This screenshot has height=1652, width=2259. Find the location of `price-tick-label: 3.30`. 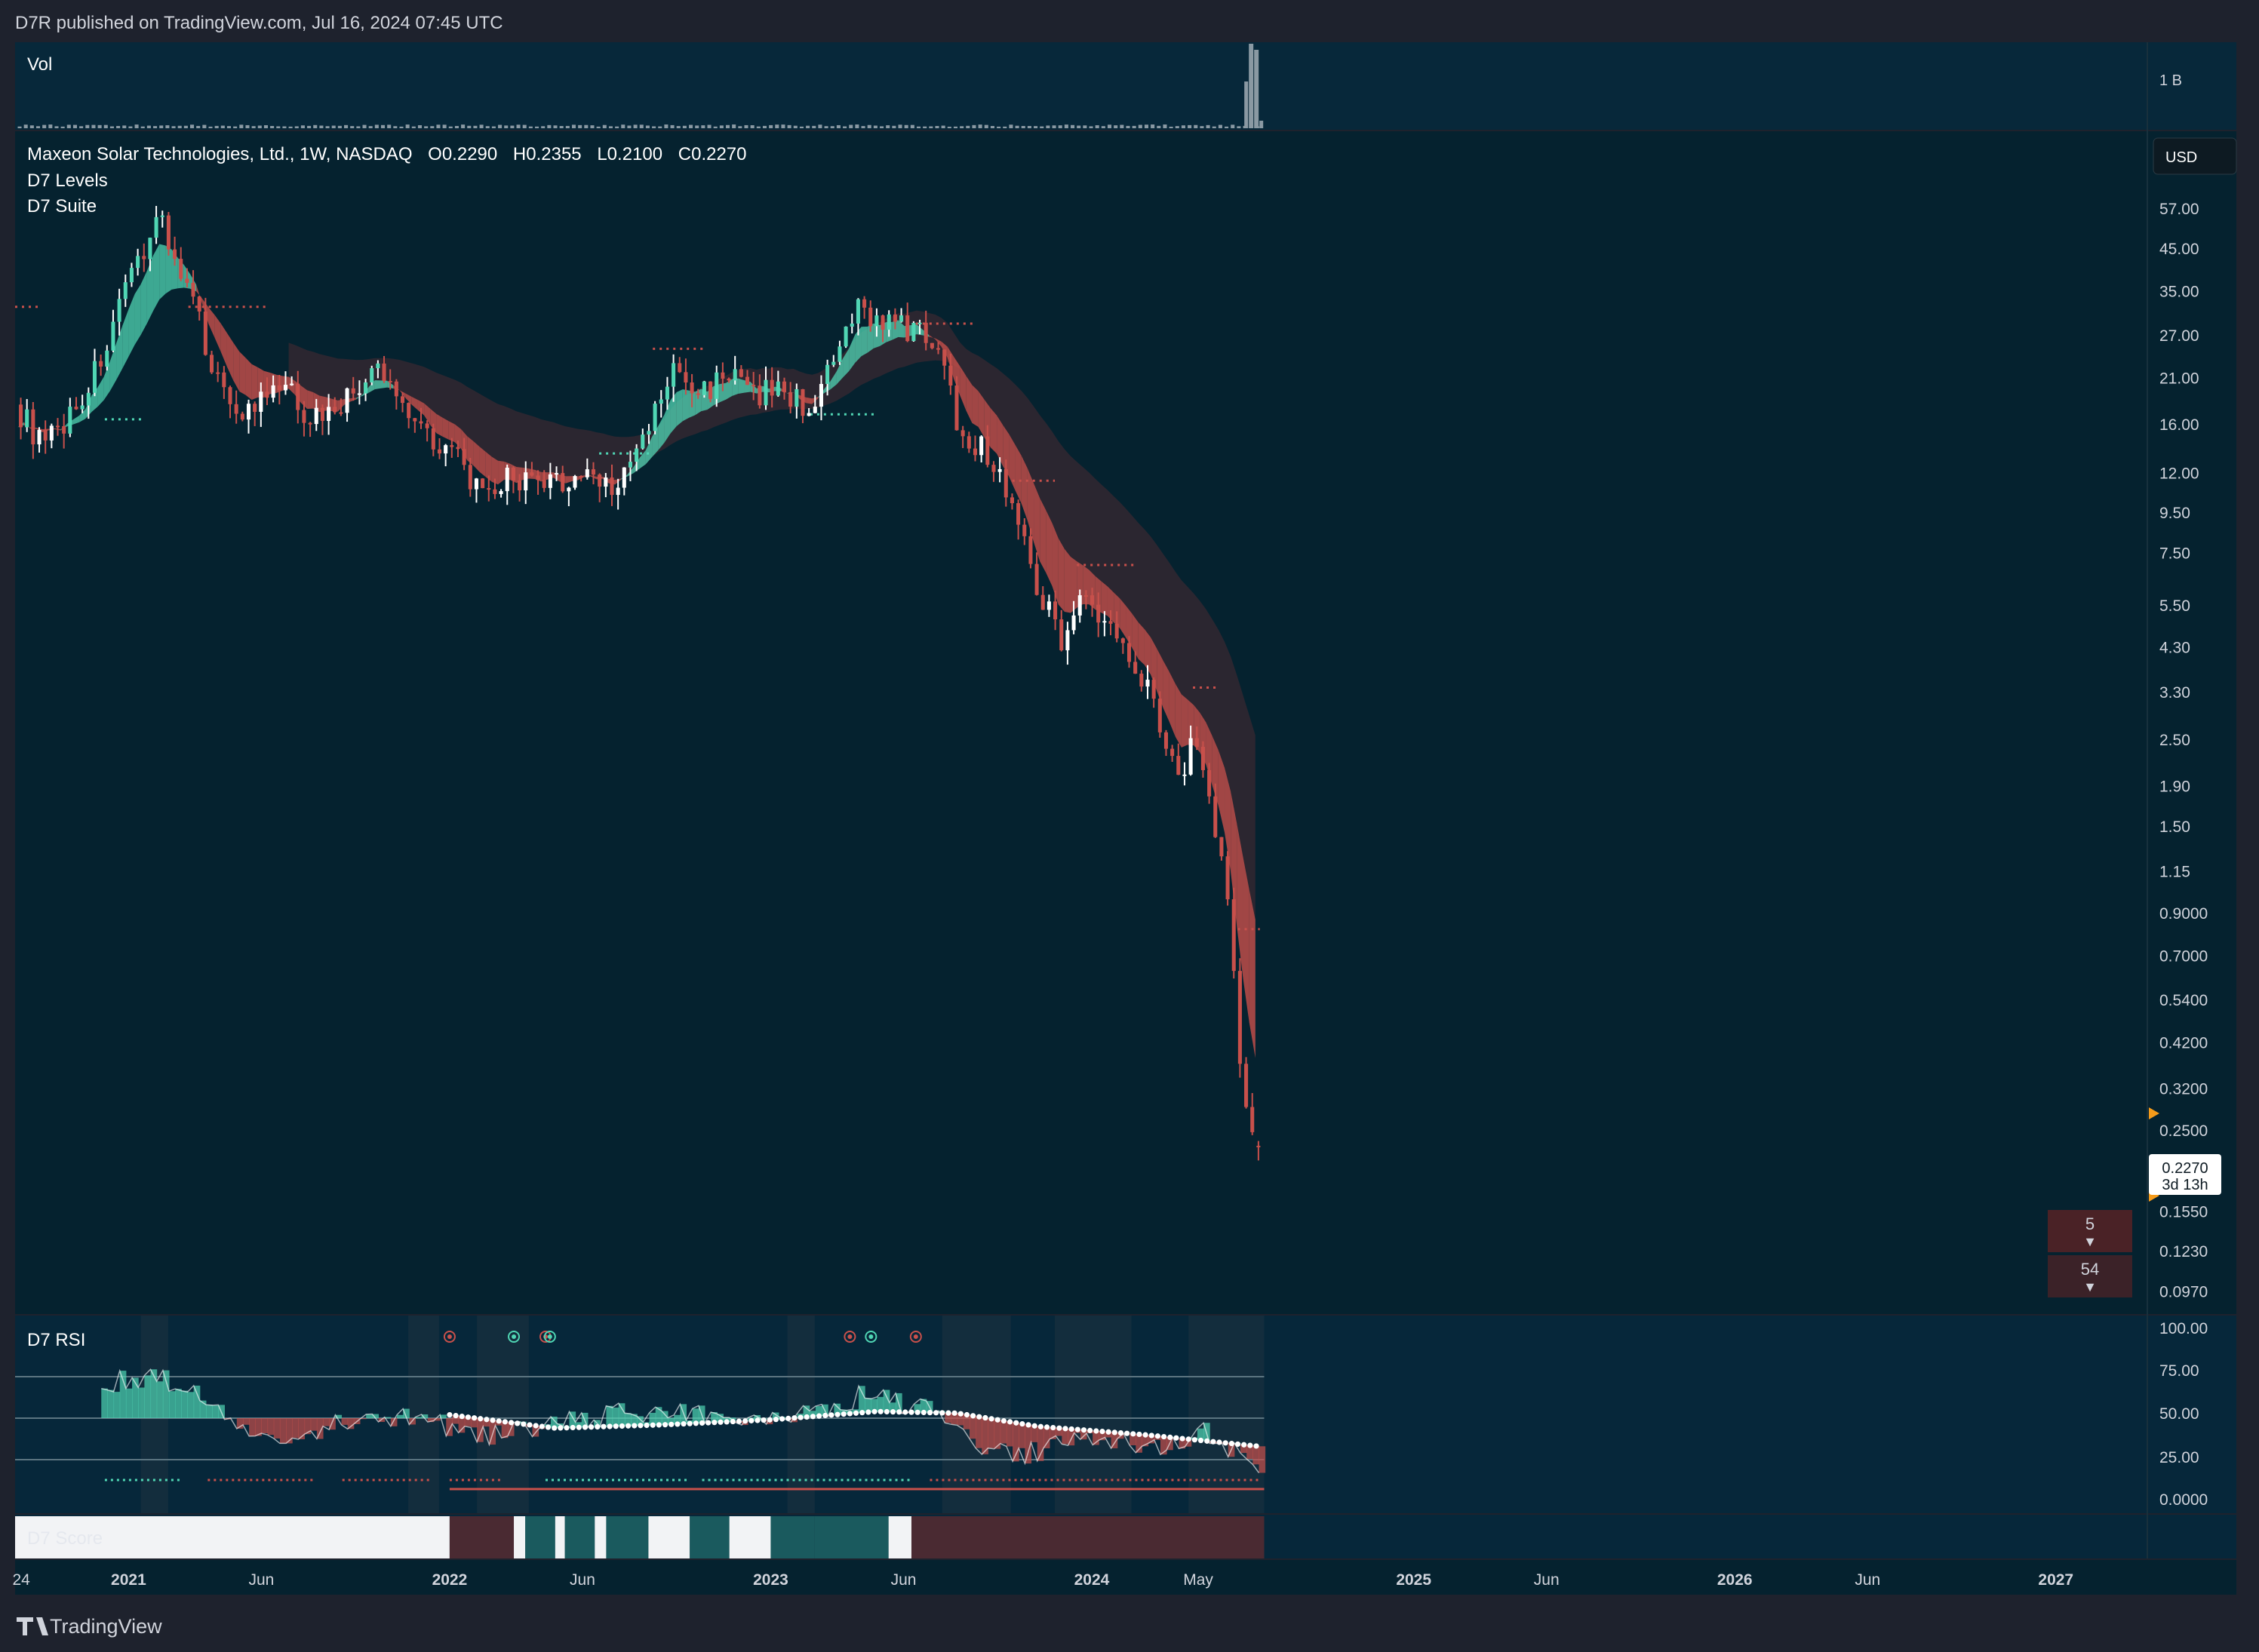

price-tick-label: 3.30 is located at coordinates (2174, 693).